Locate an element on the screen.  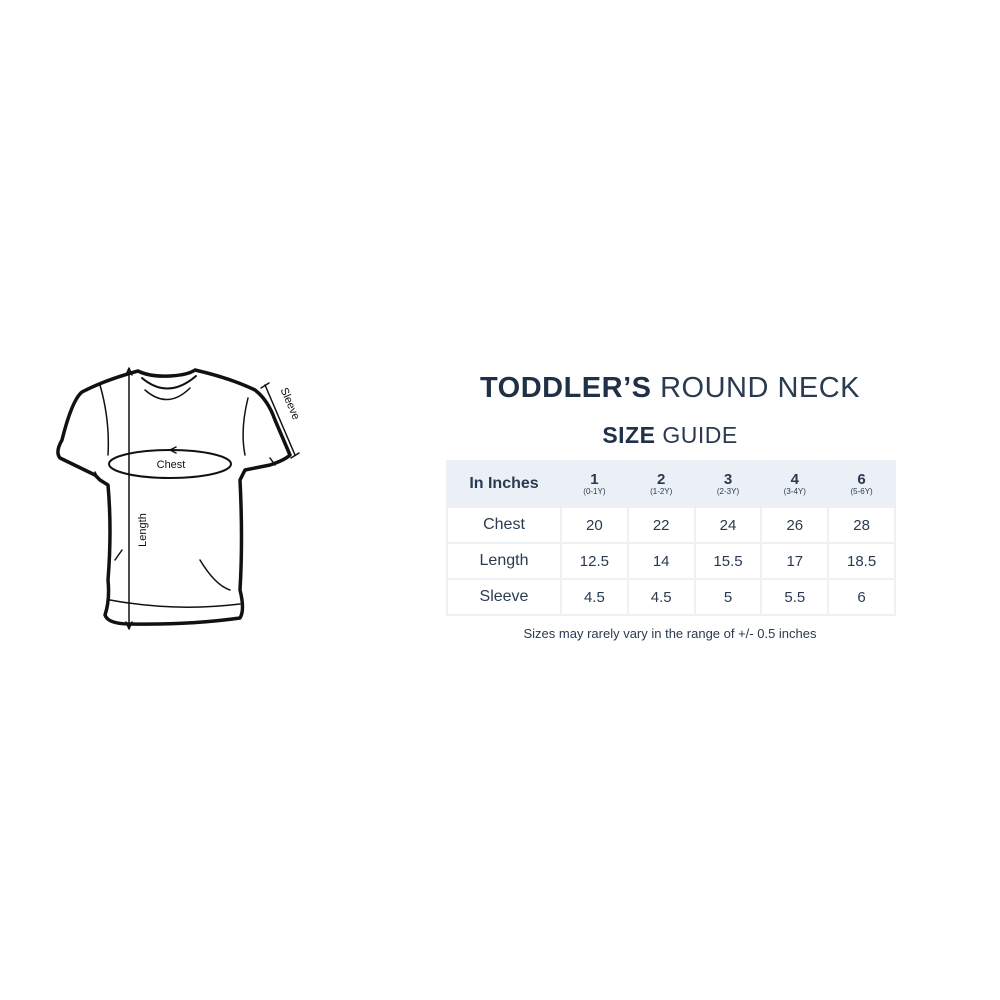
table-cell: 18.5 is located at coordinates (861, 561).